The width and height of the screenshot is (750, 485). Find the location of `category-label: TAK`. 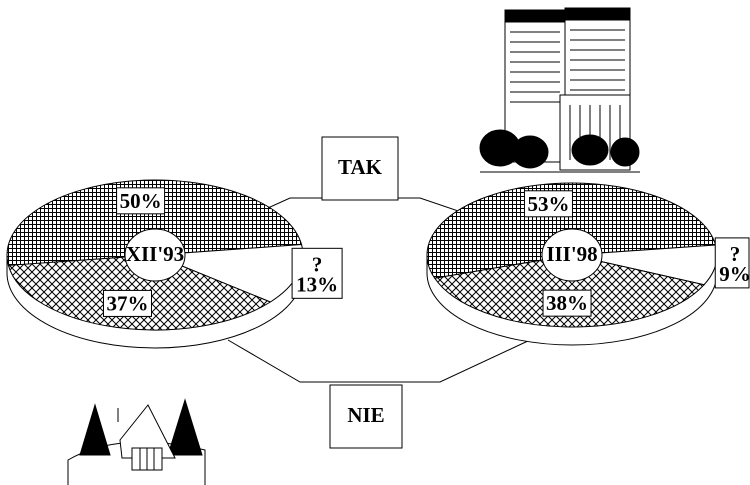

category-label: TAK is located at coordinates (360, 167).